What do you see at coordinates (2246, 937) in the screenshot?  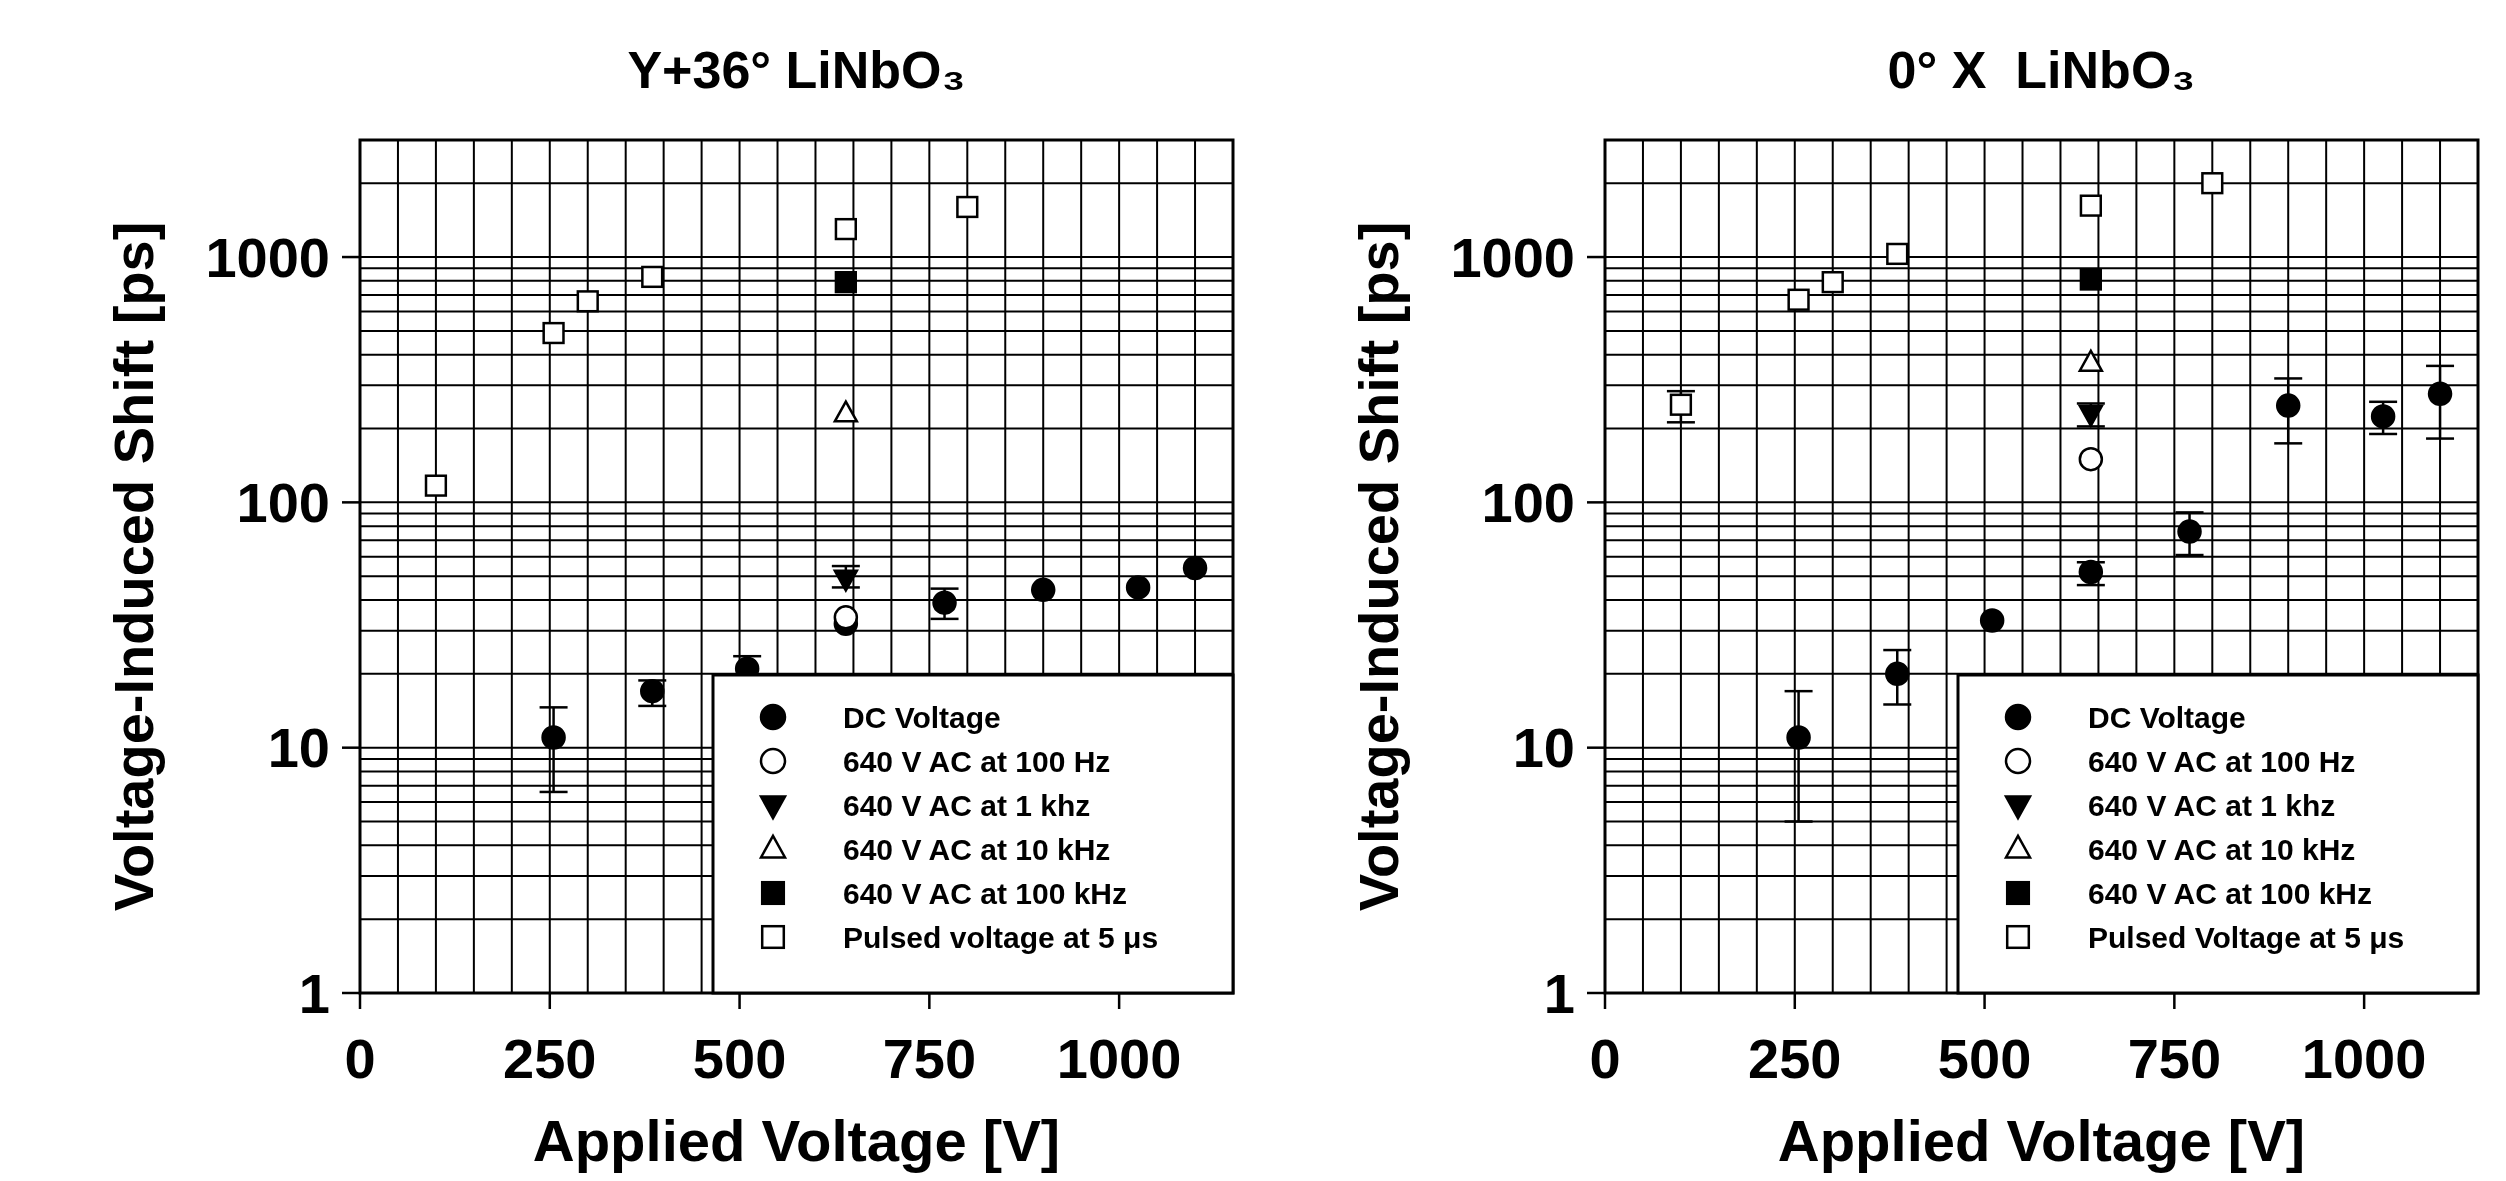 I see `legend-label: Pulsed Voltage at 5 μs` at bounding box center [2246, 937].